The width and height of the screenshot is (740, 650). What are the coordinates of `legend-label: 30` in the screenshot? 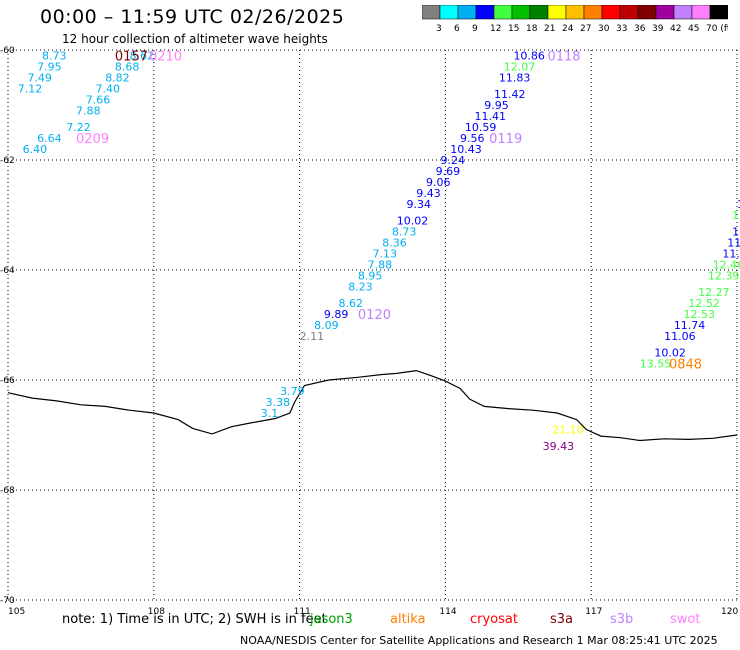 It's located at (604, 29).